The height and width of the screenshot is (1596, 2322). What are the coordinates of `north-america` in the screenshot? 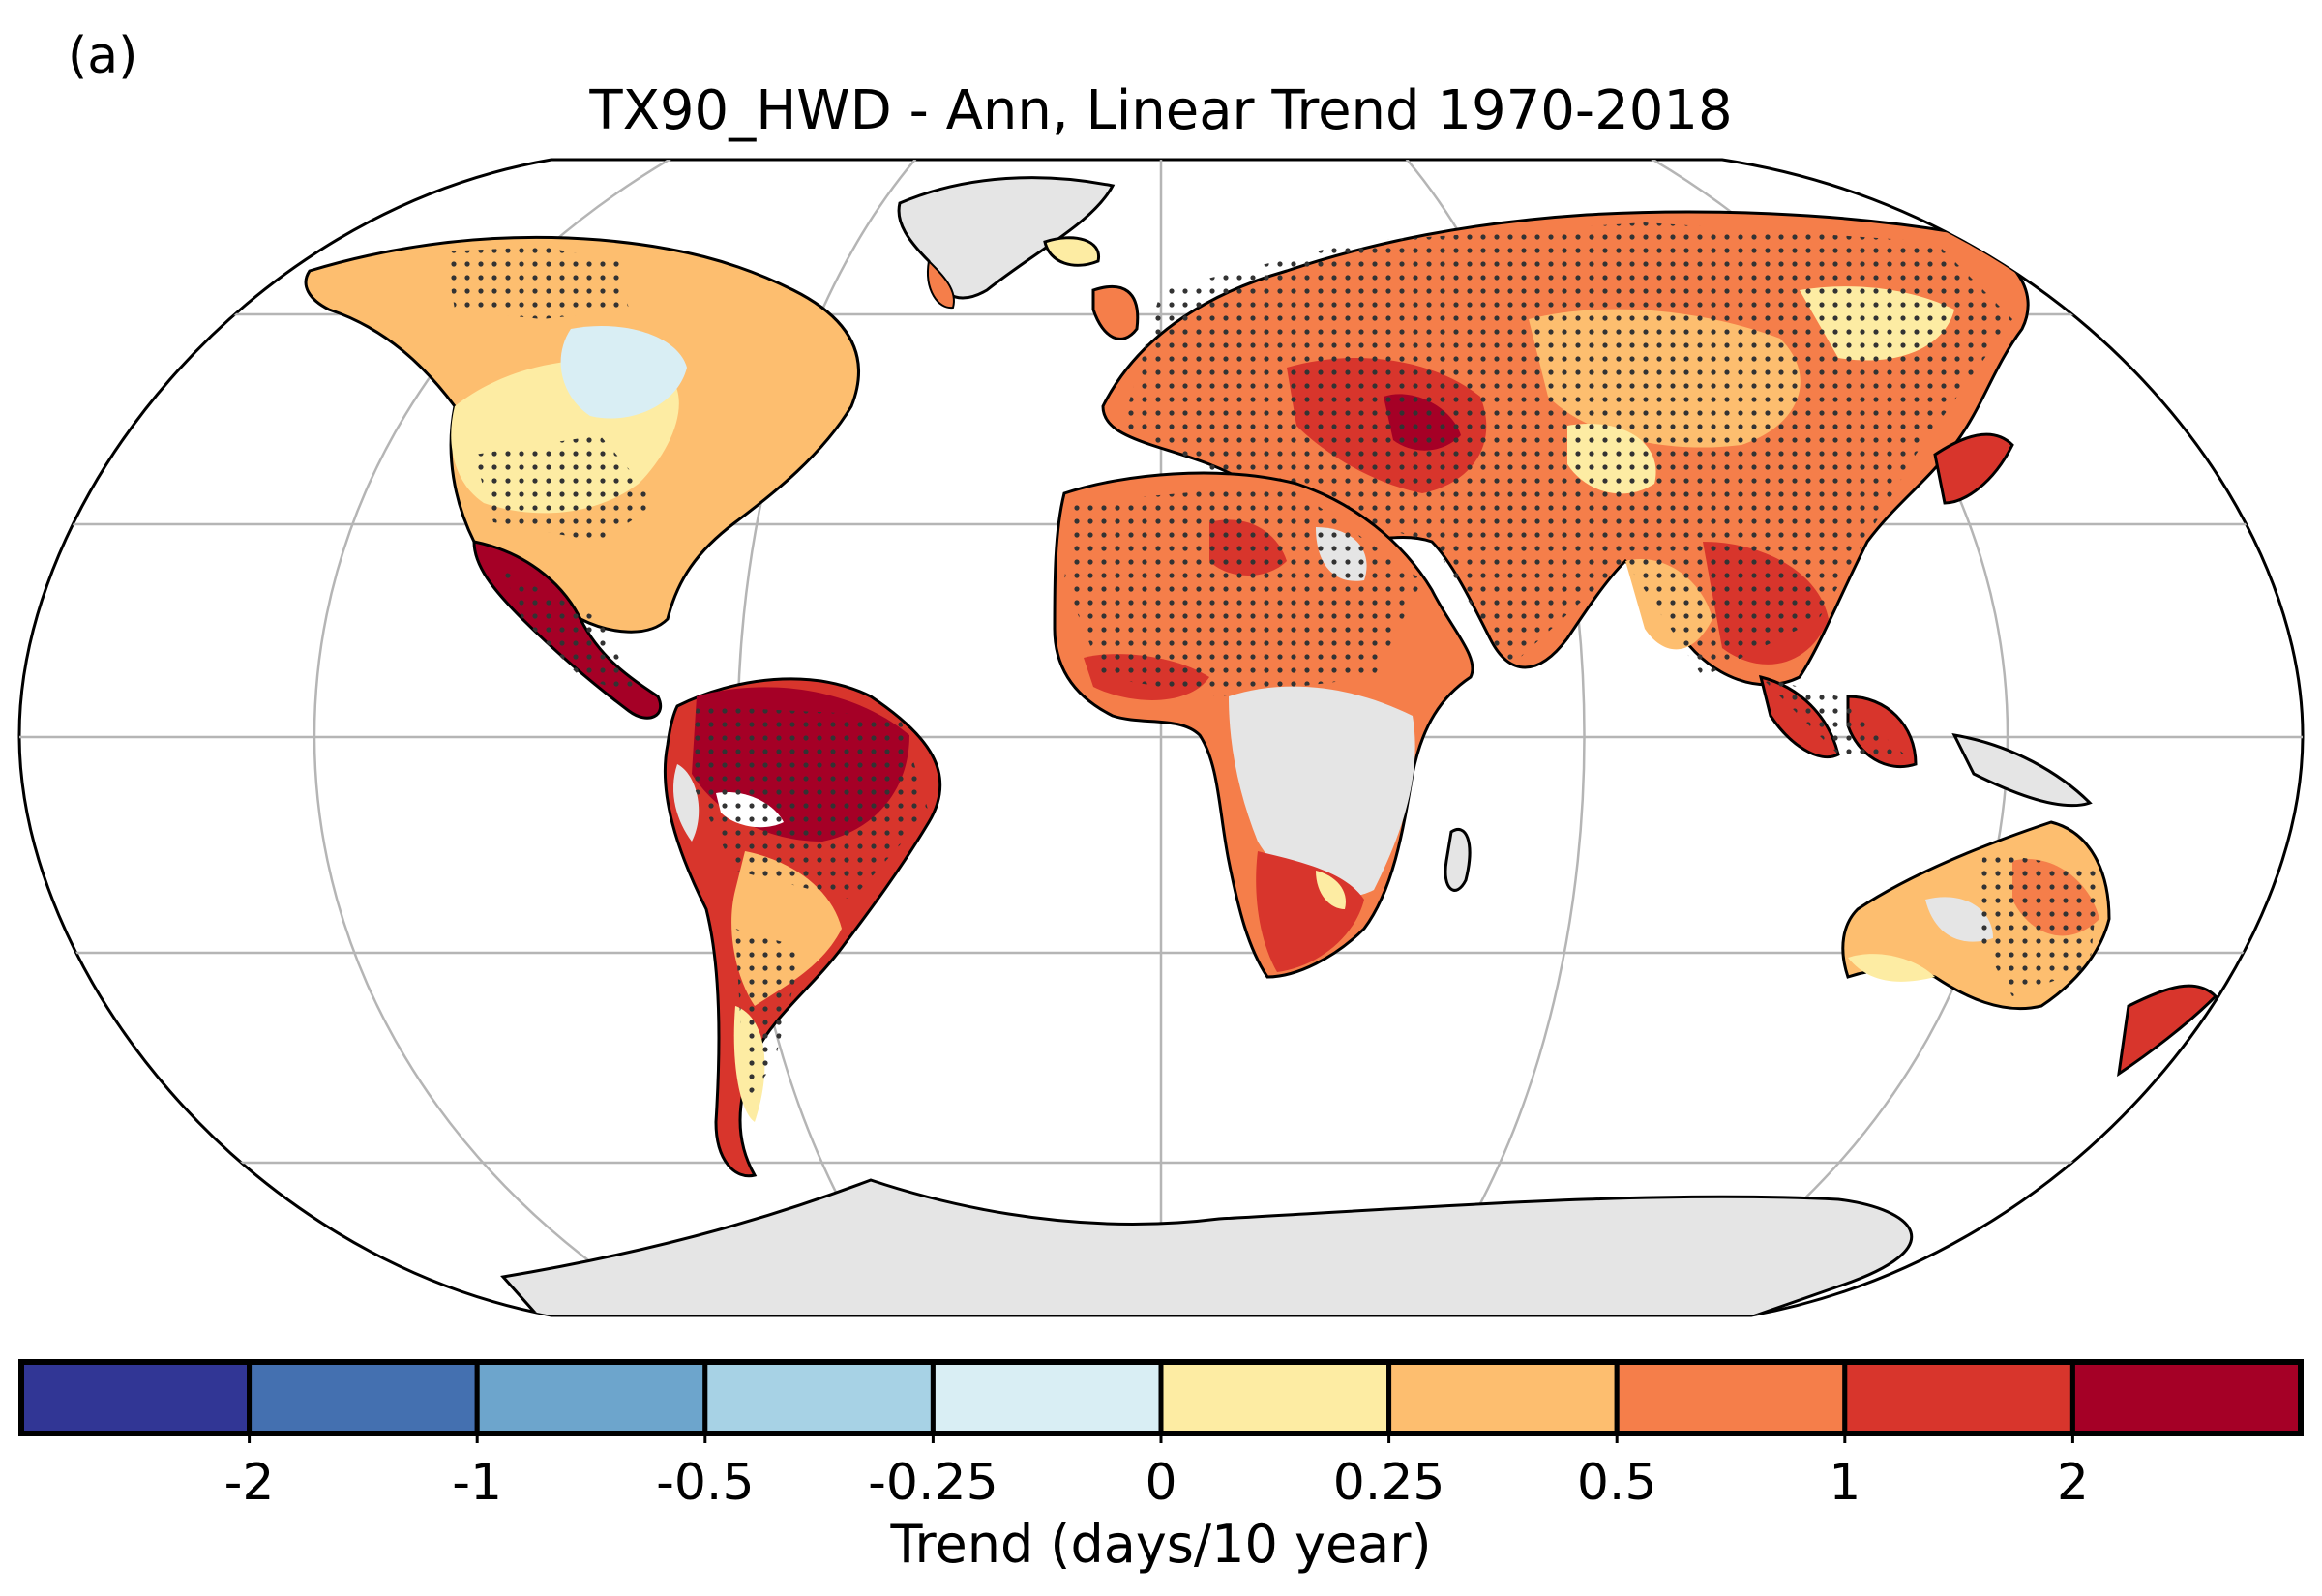 It's located at (582, 477).